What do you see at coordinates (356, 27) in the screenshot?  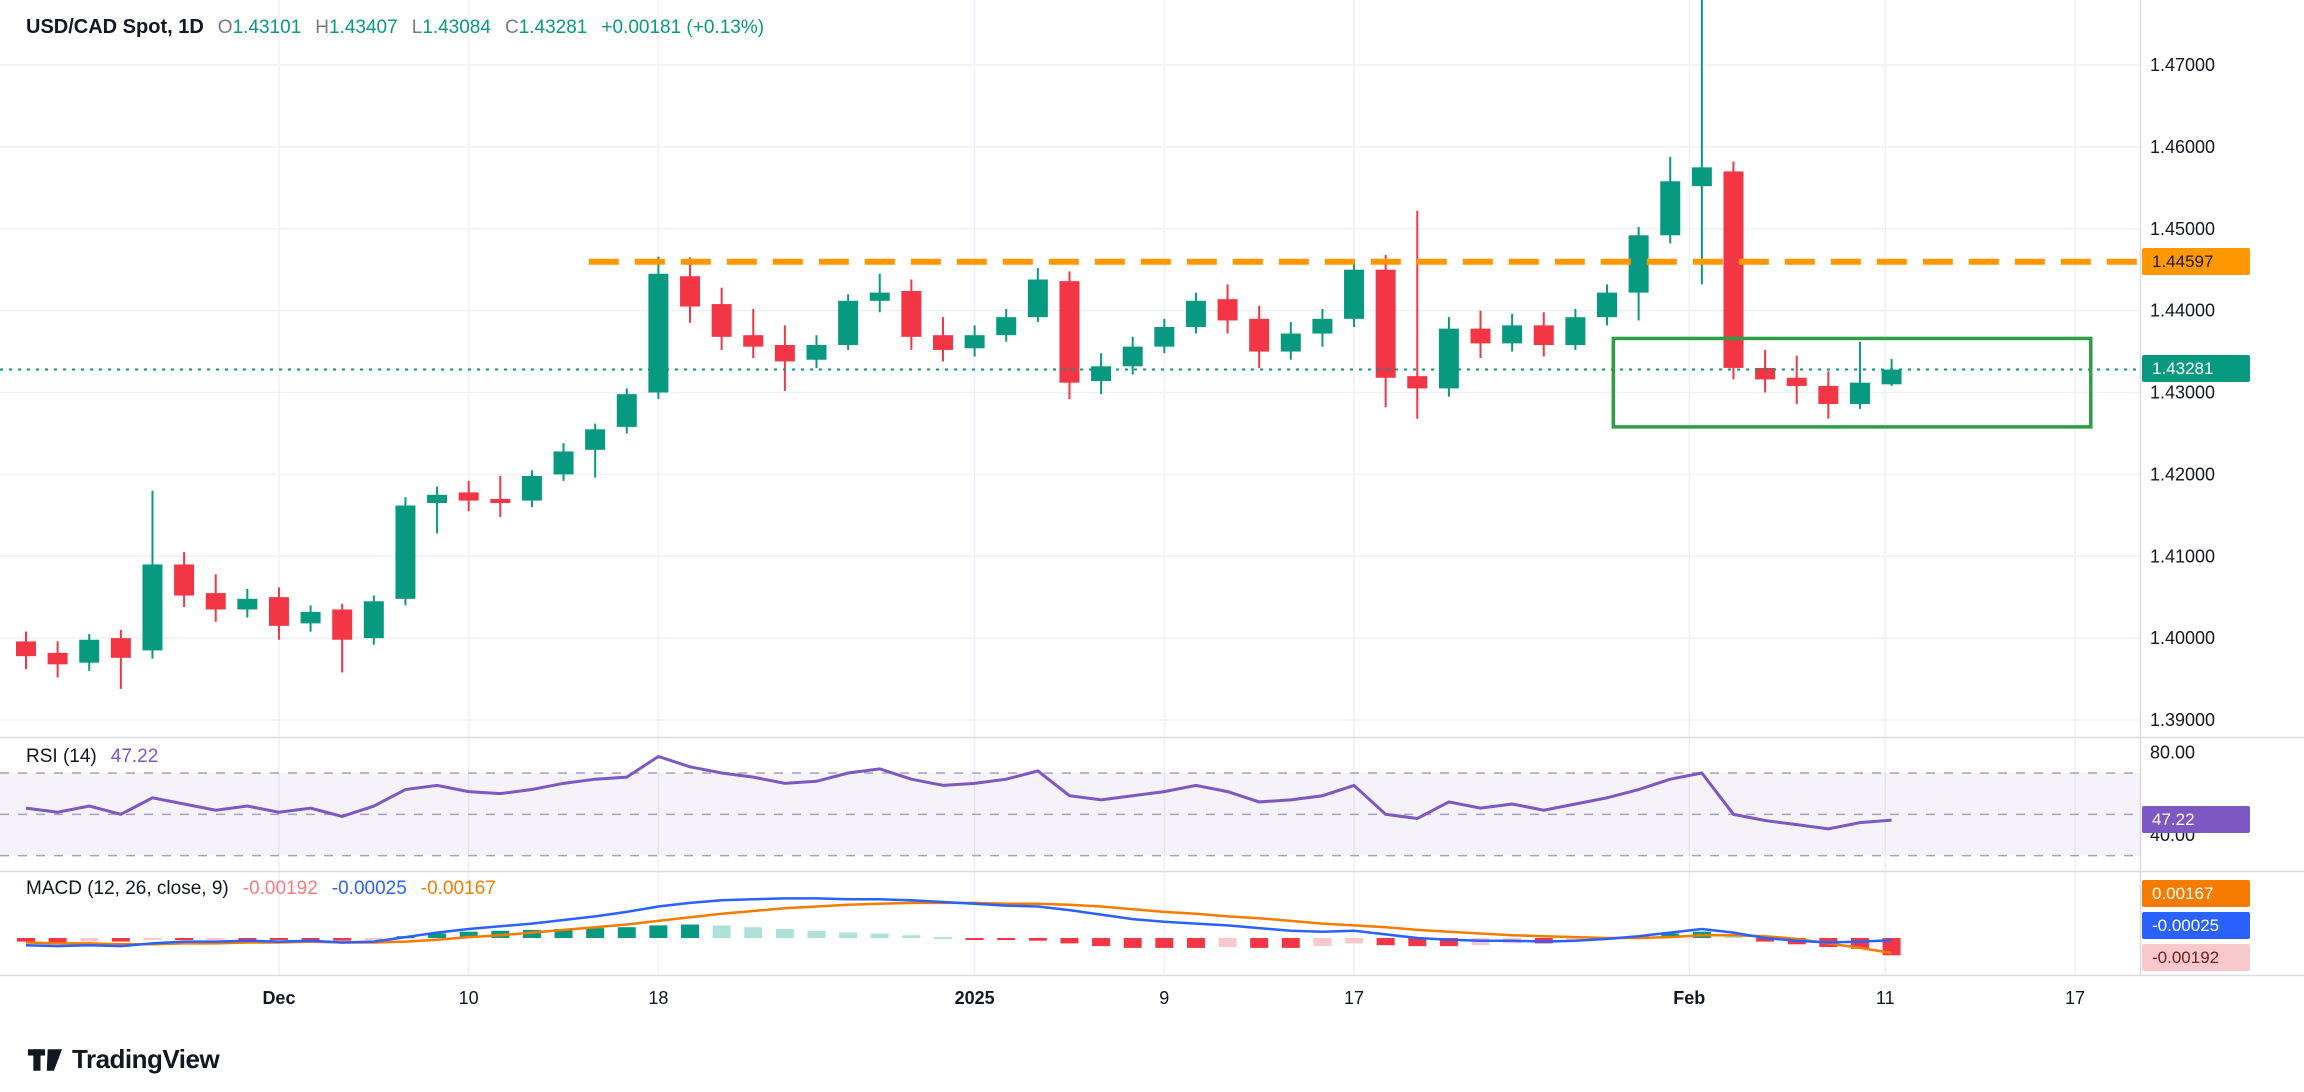 I see `ohlc-high: H1.43407` at bounding box center [356, 27].